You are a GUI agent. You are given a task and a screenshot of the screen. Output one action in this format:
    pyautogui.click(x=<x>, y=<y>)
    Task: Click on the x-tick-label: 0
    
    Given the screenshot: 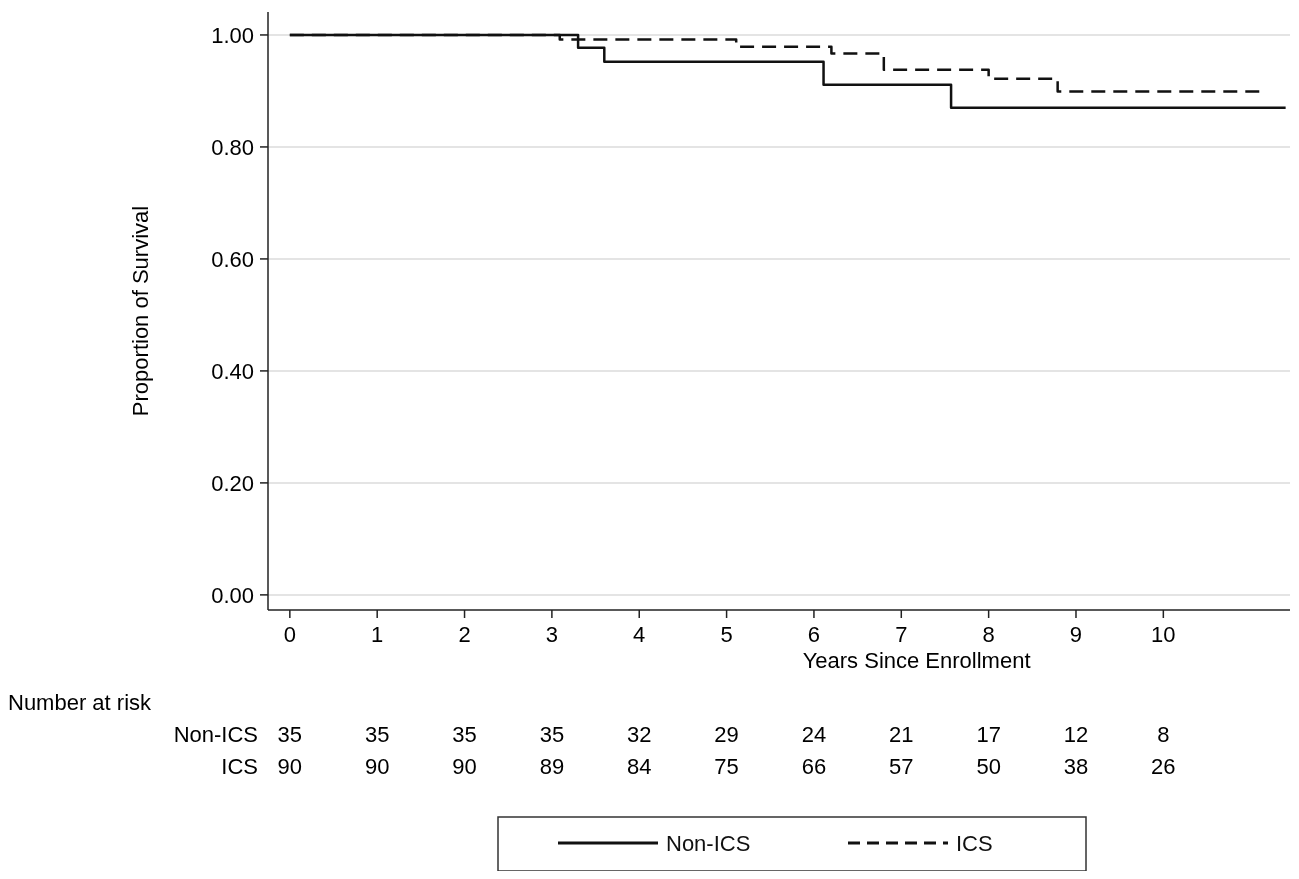 What is the action you would take?
    pyautogui.click(x=289, y=634)
    